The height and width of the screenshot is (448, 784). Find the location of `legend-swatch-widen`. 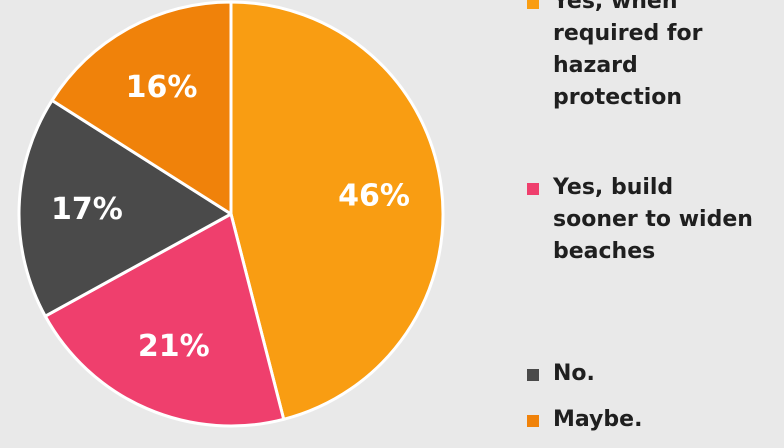

legend-swatch-widen is located at coordinates (533, 189).